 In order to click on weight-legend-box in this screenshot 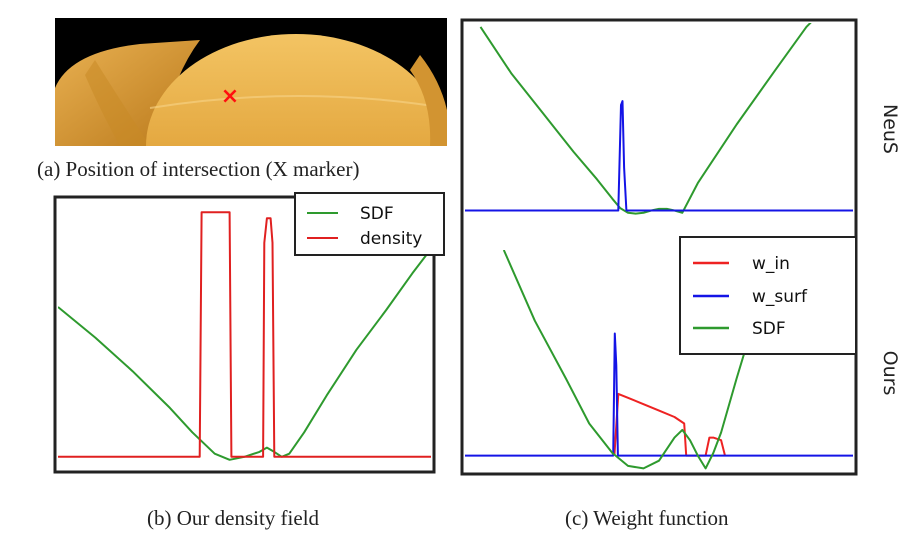, I will do `click(768, 295)`.